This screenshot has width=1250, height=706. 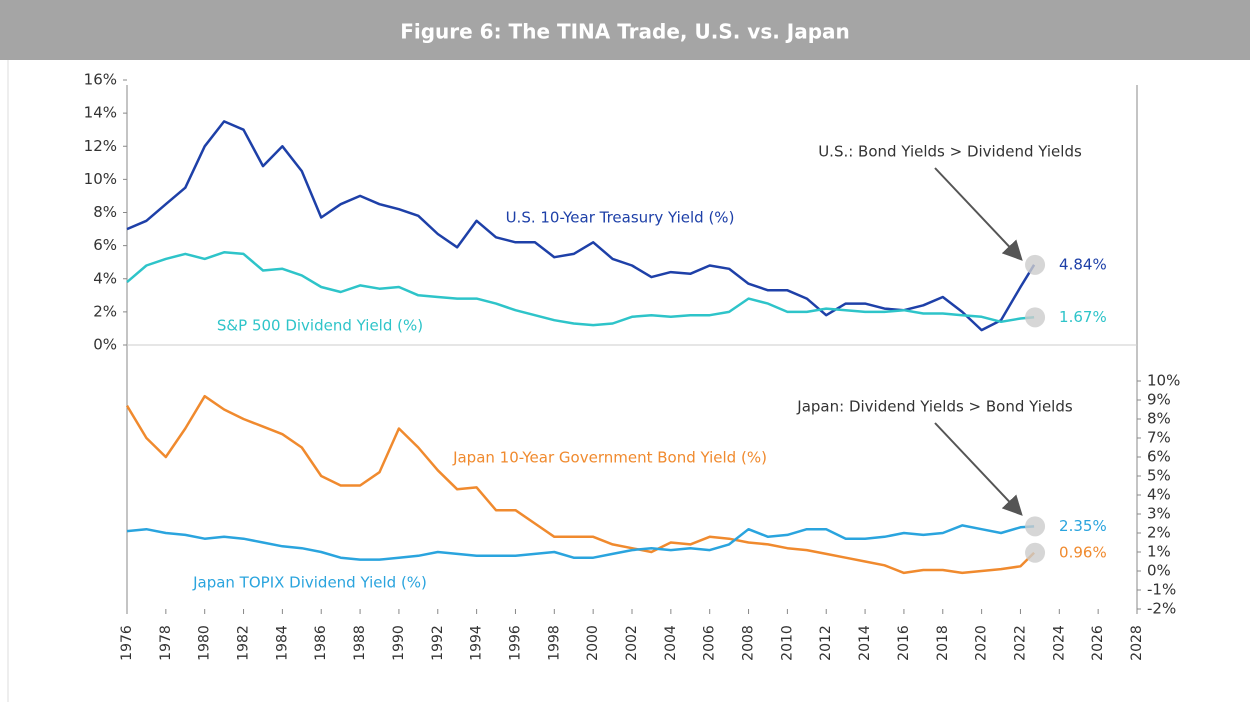 I want to click on x-tick-label: 1998, so click(x=554, y=643).